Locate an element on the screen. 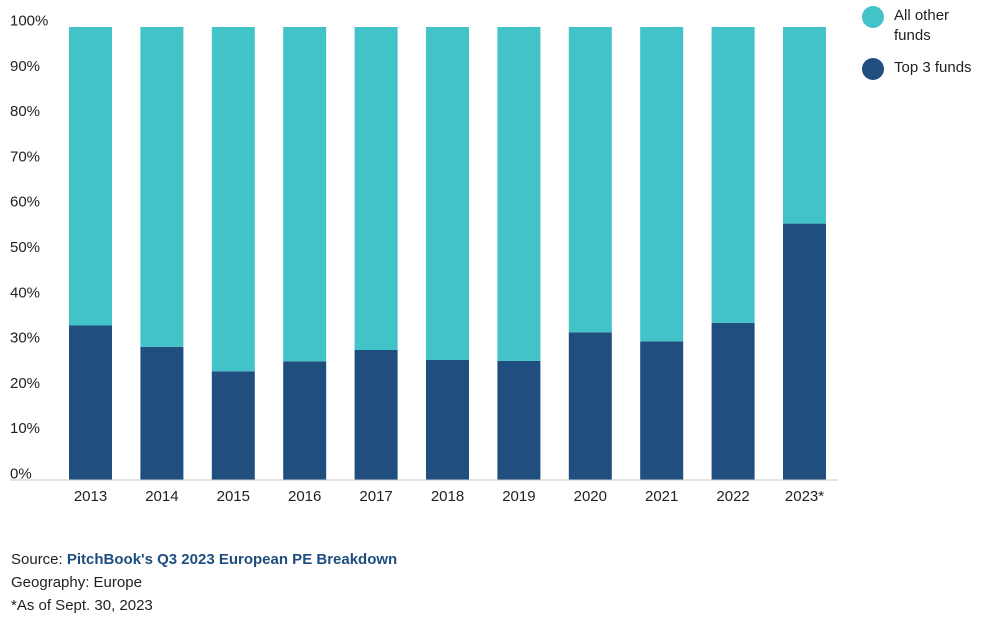 The image size is (987, 626). x-tick-label-2023: 2023* is located at coordinates (804, 496).